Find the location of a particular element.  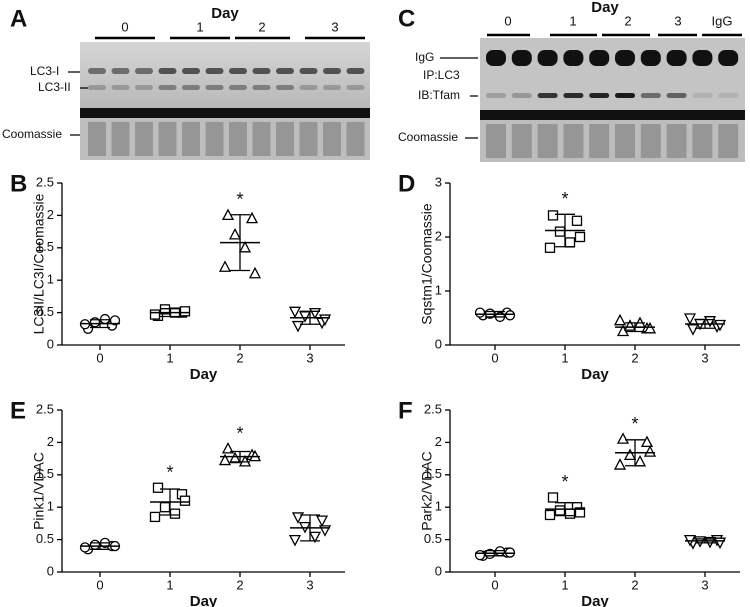

panel-label: E is located at coordinates (18, 410).